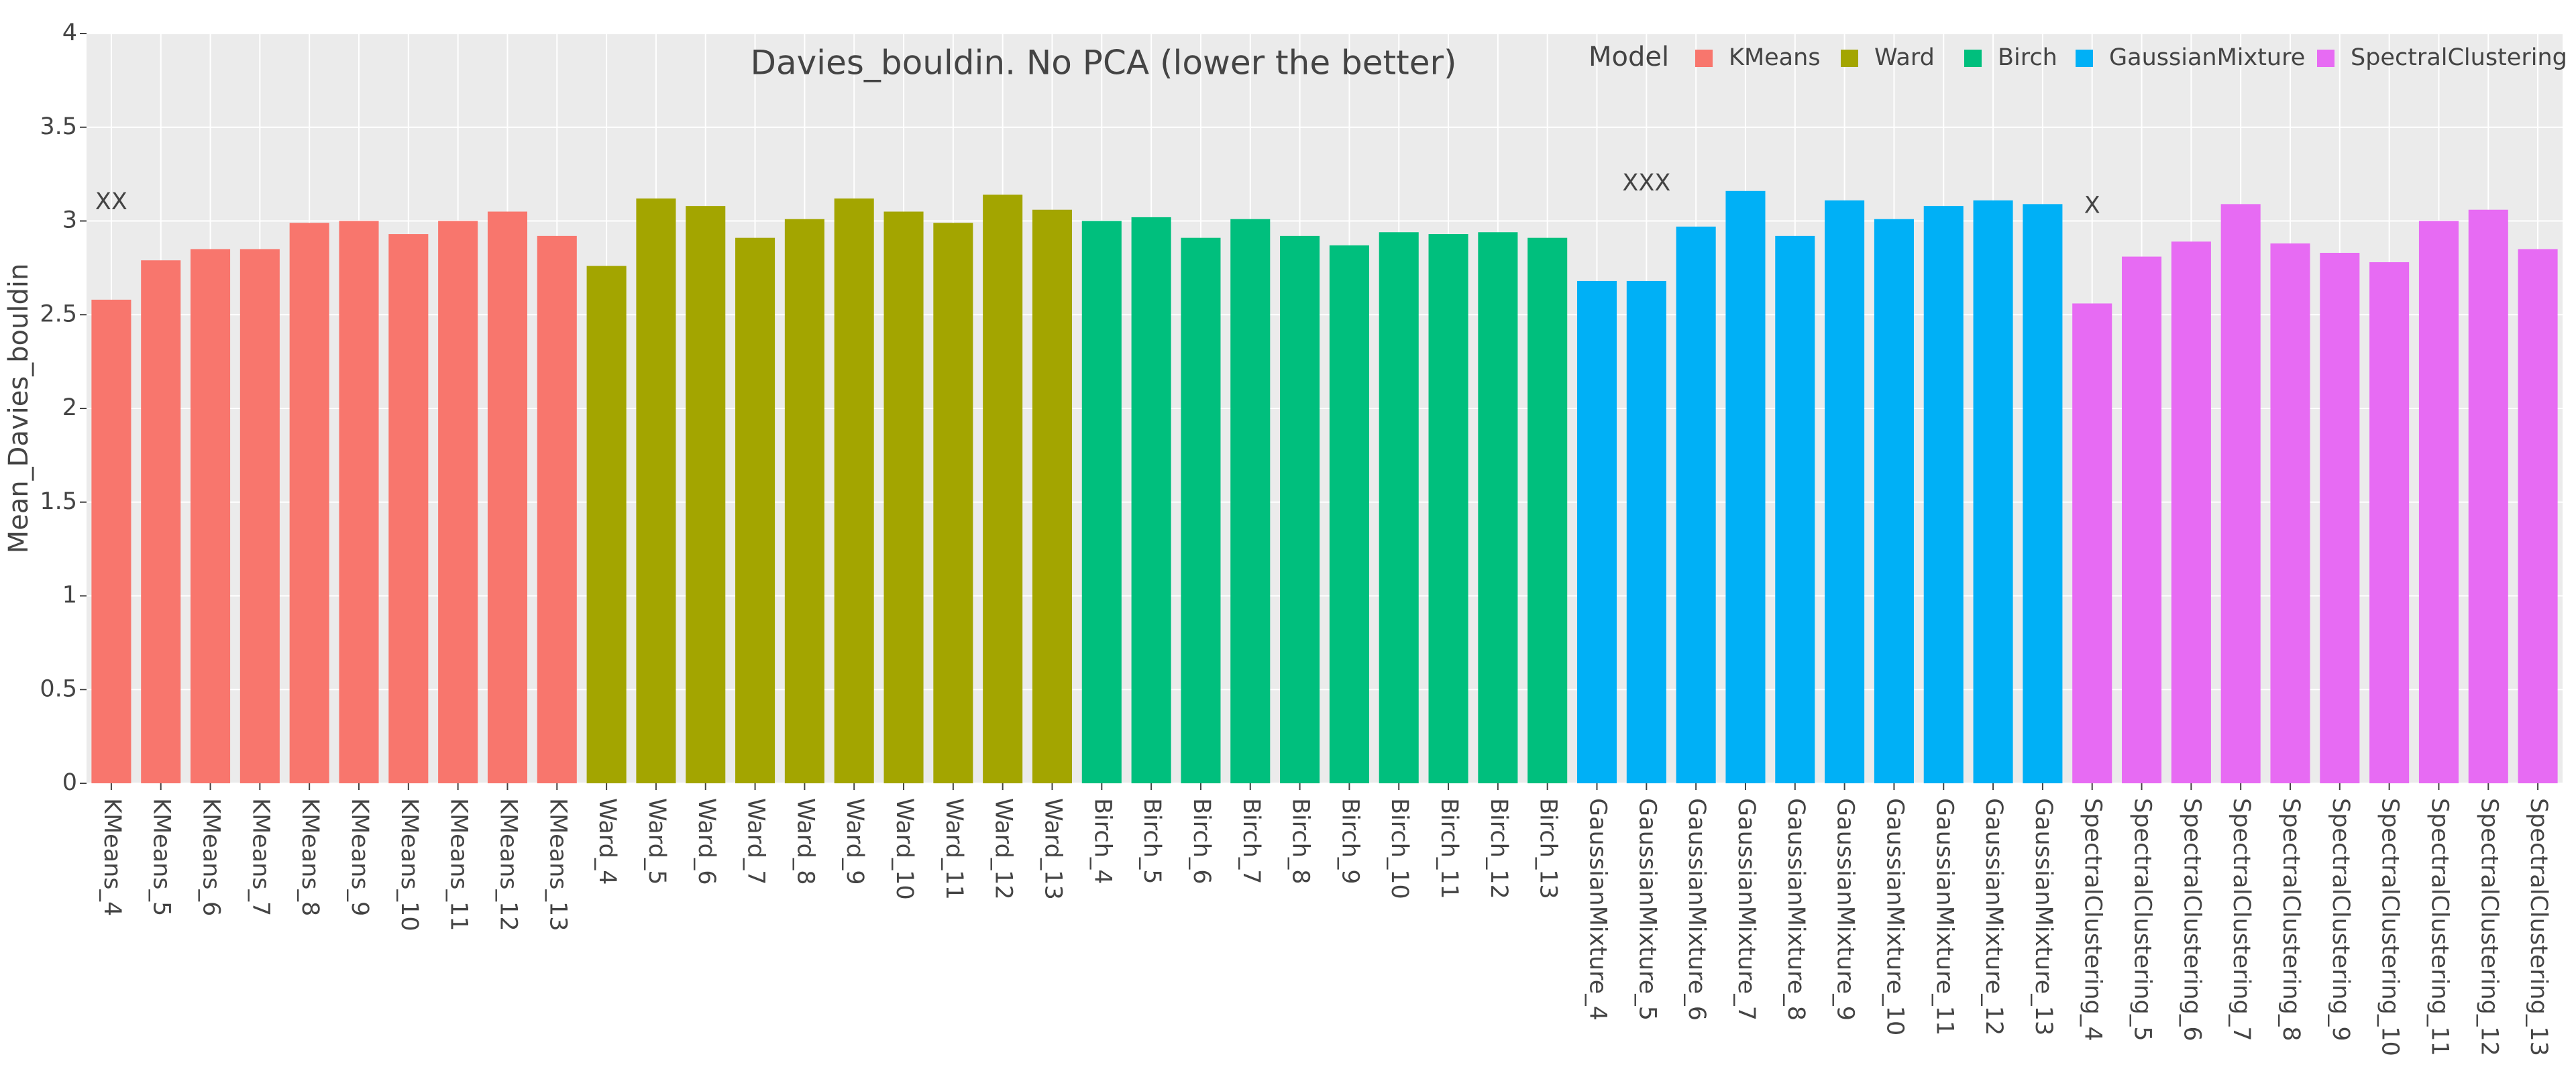 Image resolution: width=2576 pixels, height=1073 pixels. Describe the element at coordinates (756, 841) in the screenshot. I see `x-tick-label: Ward_7` at that location.